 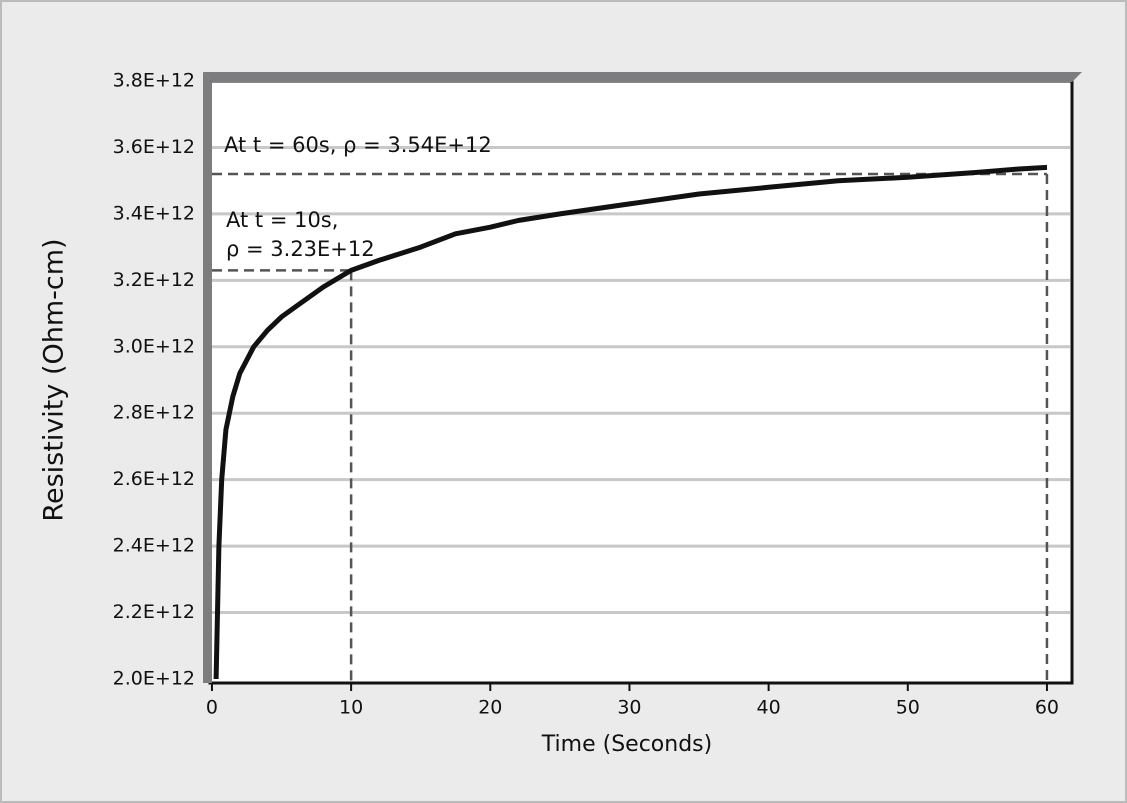 What do you see at coordinates (154, 679) in the screenshot?
I see `y-tick-label: 2.0E+12` at bounding box center [154, 679].